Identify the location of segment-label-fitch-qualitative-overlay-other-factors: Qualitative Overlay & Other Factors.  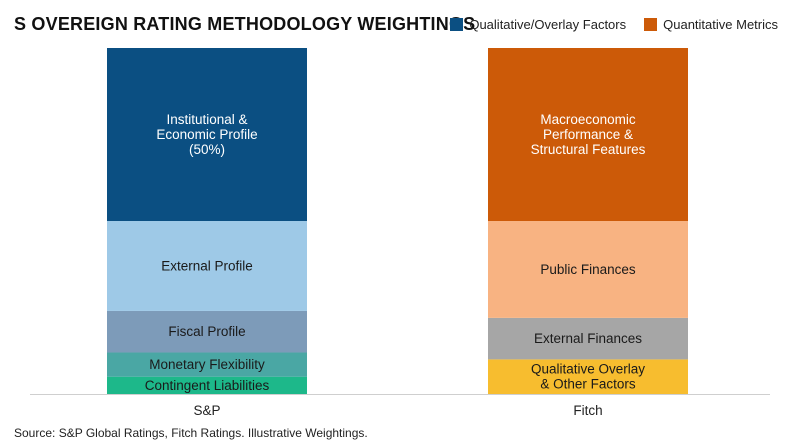
(588, 377).